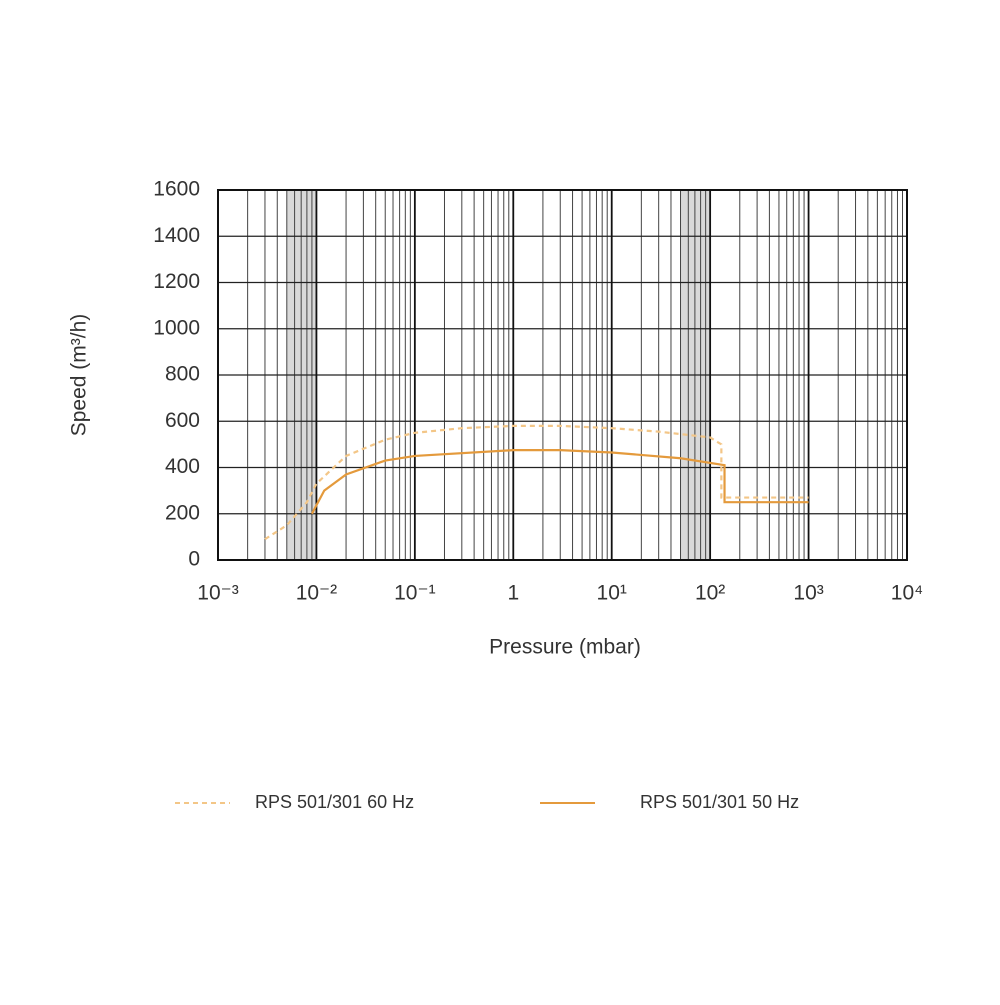  What do you see at coordinates (808, 593) in the screenshot?
I see `x-tick-label: 10³` at bounding box center [808, 593].